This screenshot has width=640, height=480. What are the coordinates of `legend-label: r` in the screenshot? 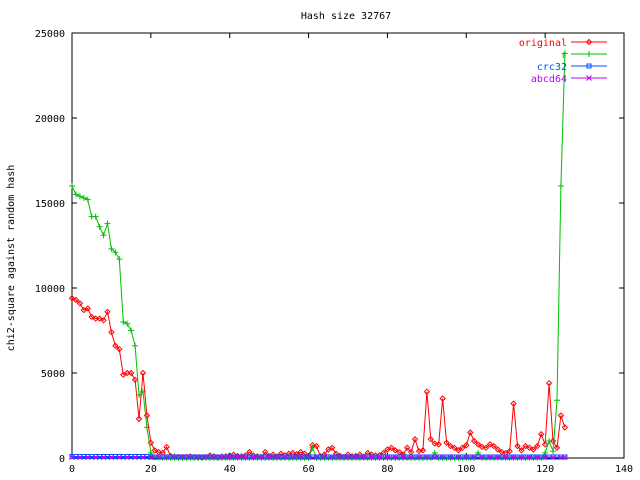 It's located at (564, 55).